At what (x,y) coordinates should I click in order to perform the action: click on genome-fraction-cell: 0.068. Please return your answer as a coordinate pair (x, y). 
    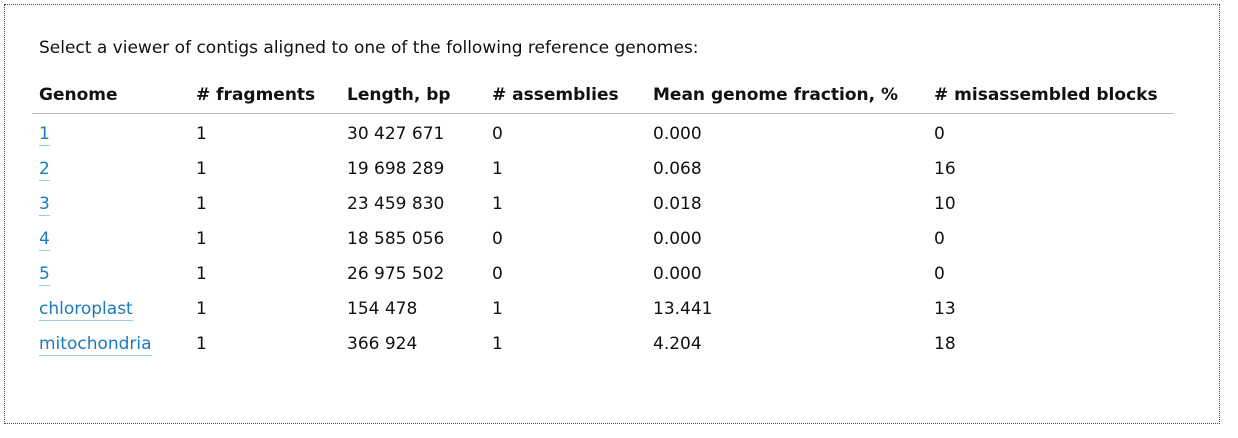
    Looking at the image, I should click on (677, 168).